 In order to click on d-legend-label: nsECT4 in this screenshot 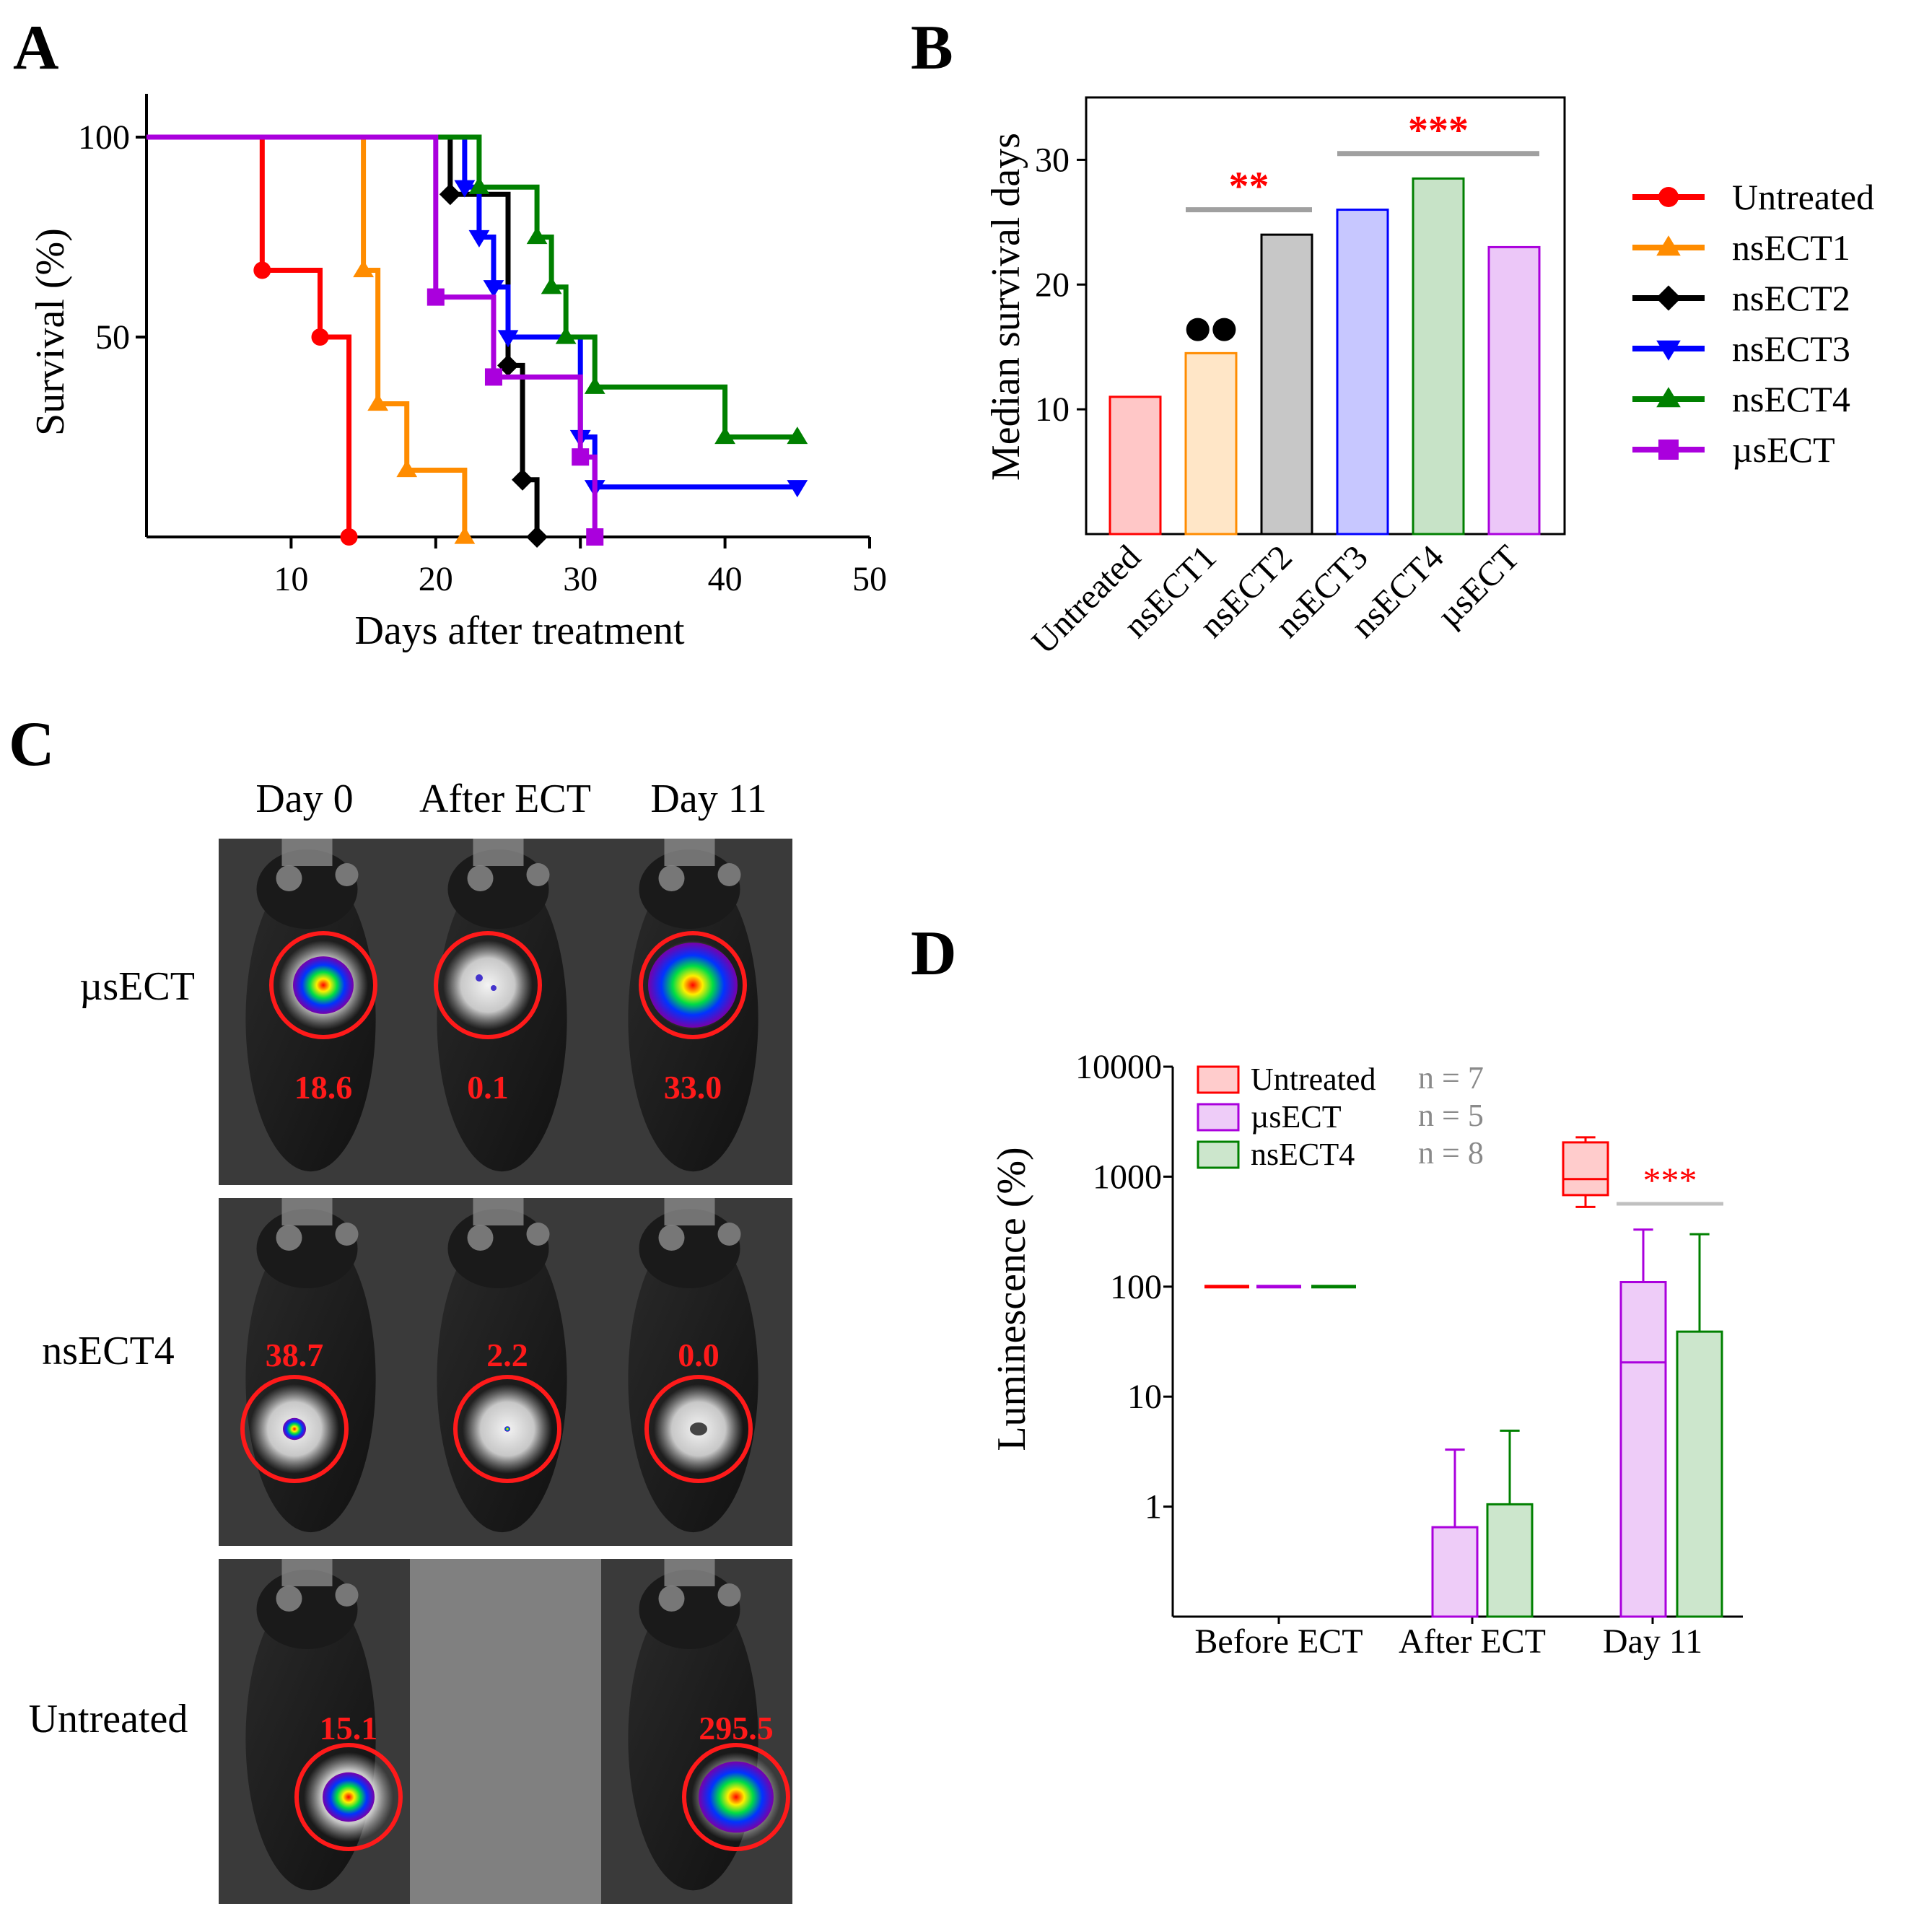, I will do `click(1303, 1154)`.